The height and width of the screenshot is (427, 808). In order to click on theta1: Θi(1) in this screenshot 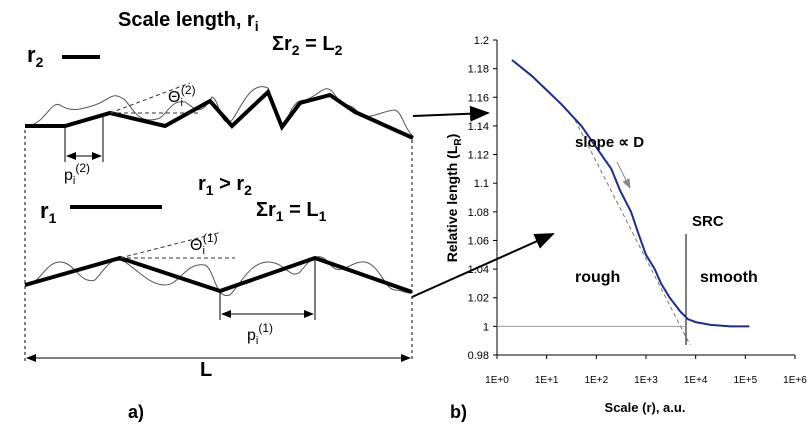, I will do `click(204, 244)`.